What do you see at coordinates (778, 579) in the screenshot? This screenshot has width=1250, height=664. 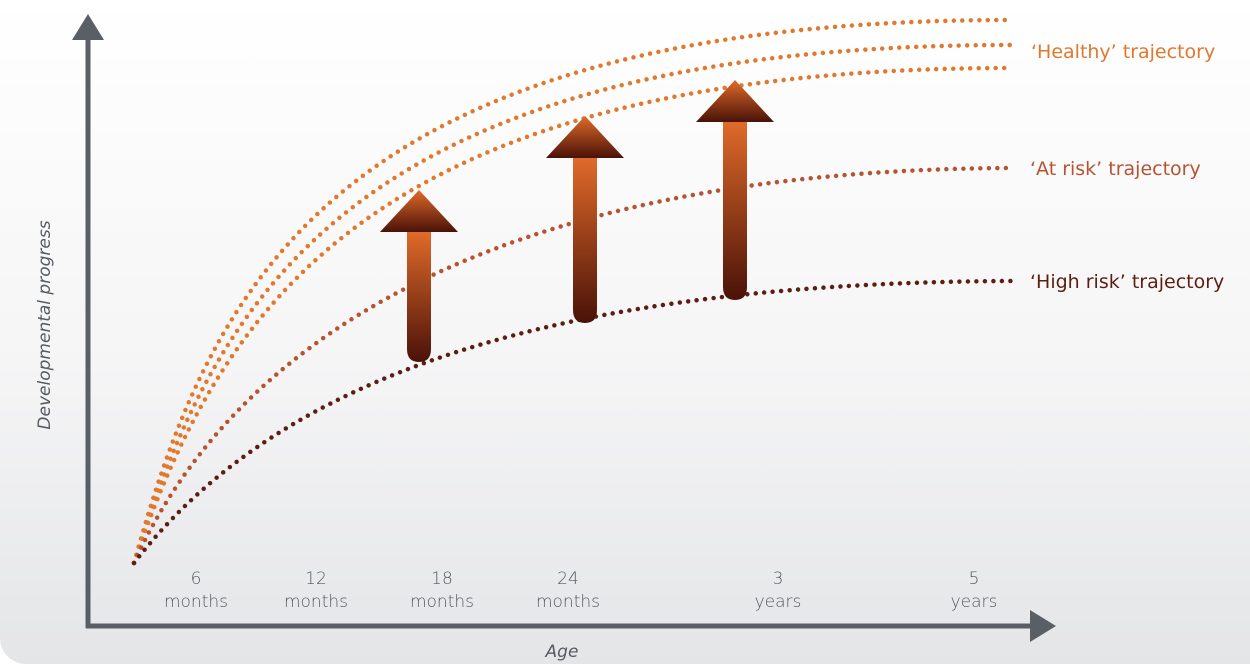 I see `tick-label-3-years-num: 3` at bounding box center [778, 579].